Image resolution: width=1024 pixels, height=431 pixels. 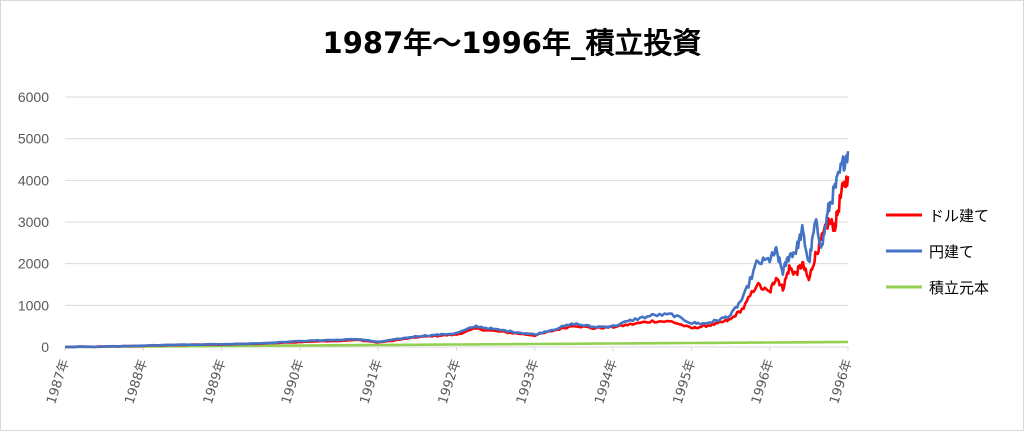 What do you see at coordinates (371, 382) in the screenshot?
I see `x-tick-label: 1991年` at bounding box center [371, 382].